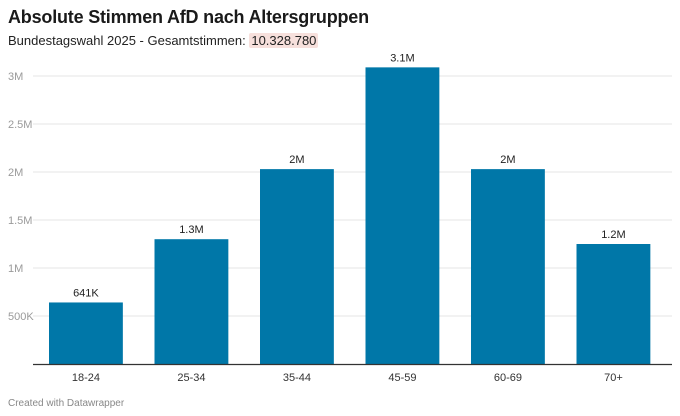 The image size is (680, 416). Describe the element at coordinates (20, 125) in the screenshot. I see `y-tick-label: 2.5M` at that location.